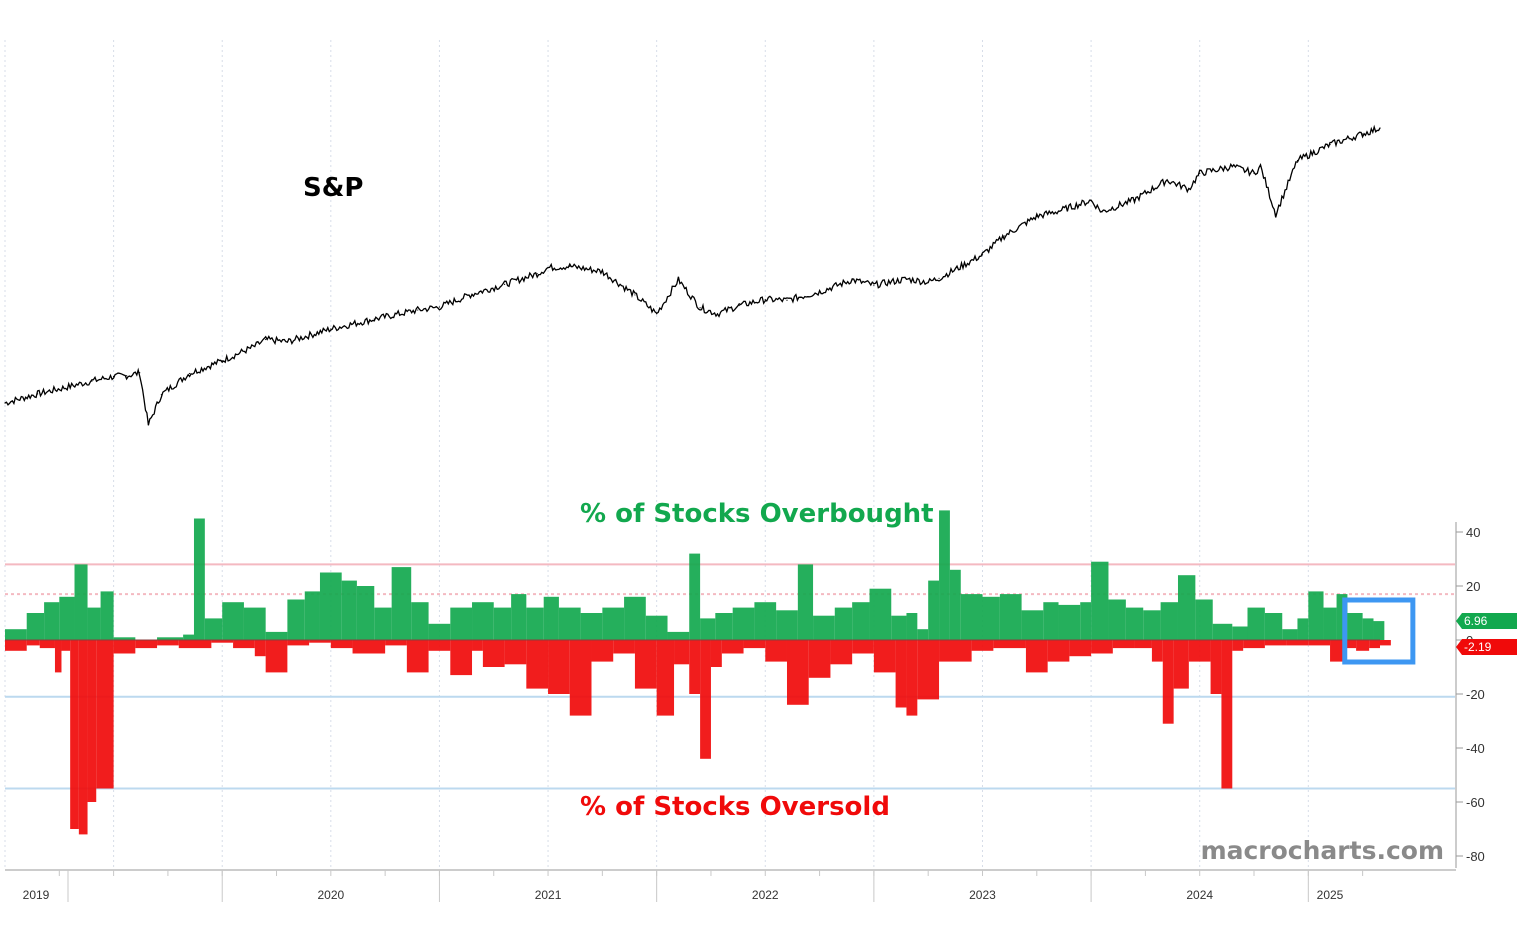 The width and height of the screenshot is (1519, 938). What do you see at coordinates (1379, 631) in the screenshot?
I see `highlight-box` at bounding box center [1379, 631].